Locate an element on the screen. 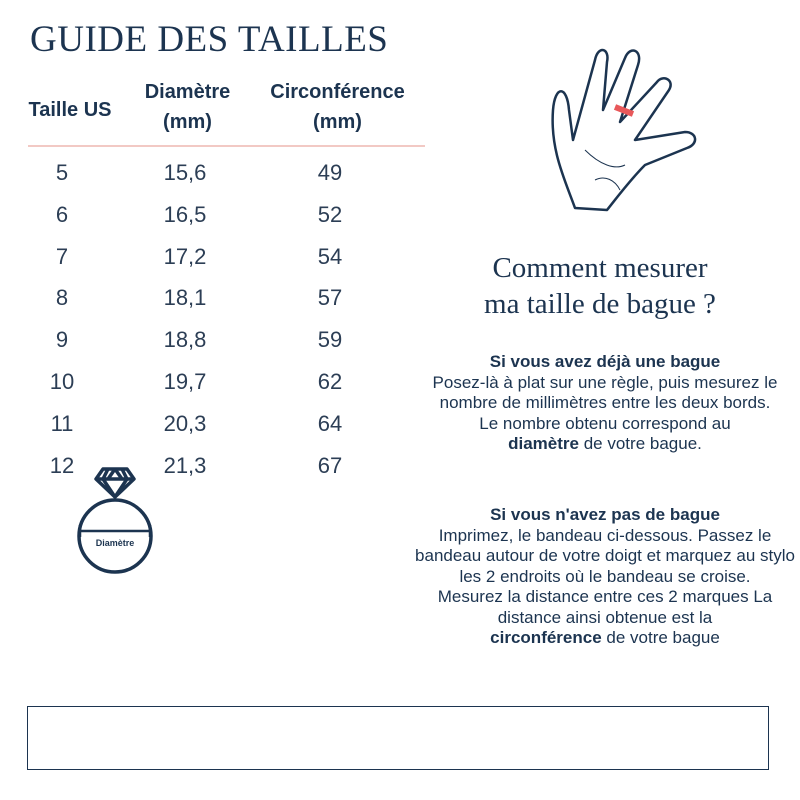  table-cell: 15,6 is located at coordinates (185, 172).